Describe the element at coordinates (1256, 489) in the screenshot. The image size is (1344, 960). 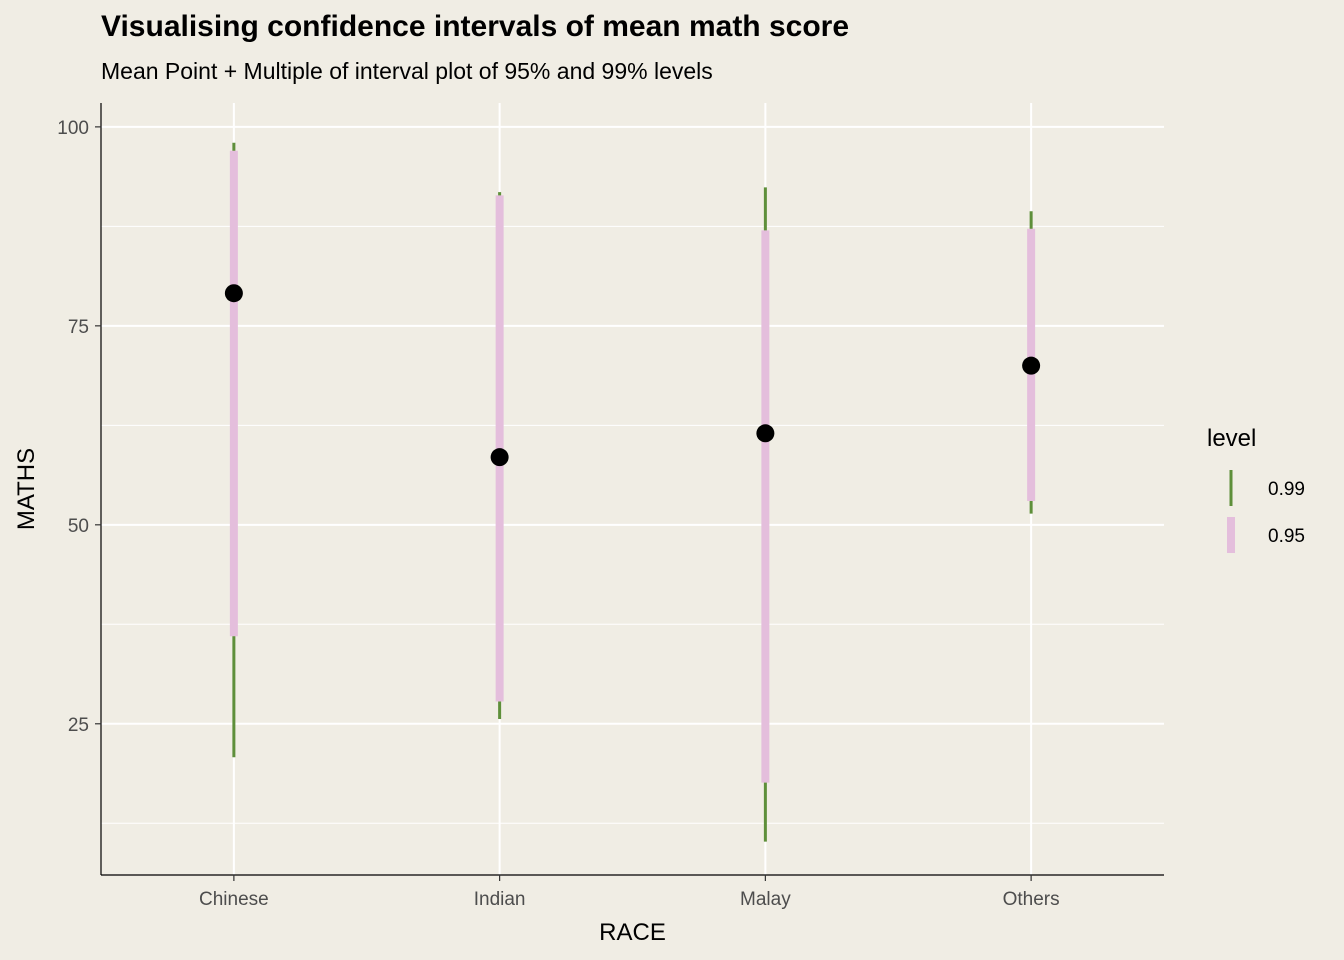
I see `legend: level 0.99 0.95` at that location.